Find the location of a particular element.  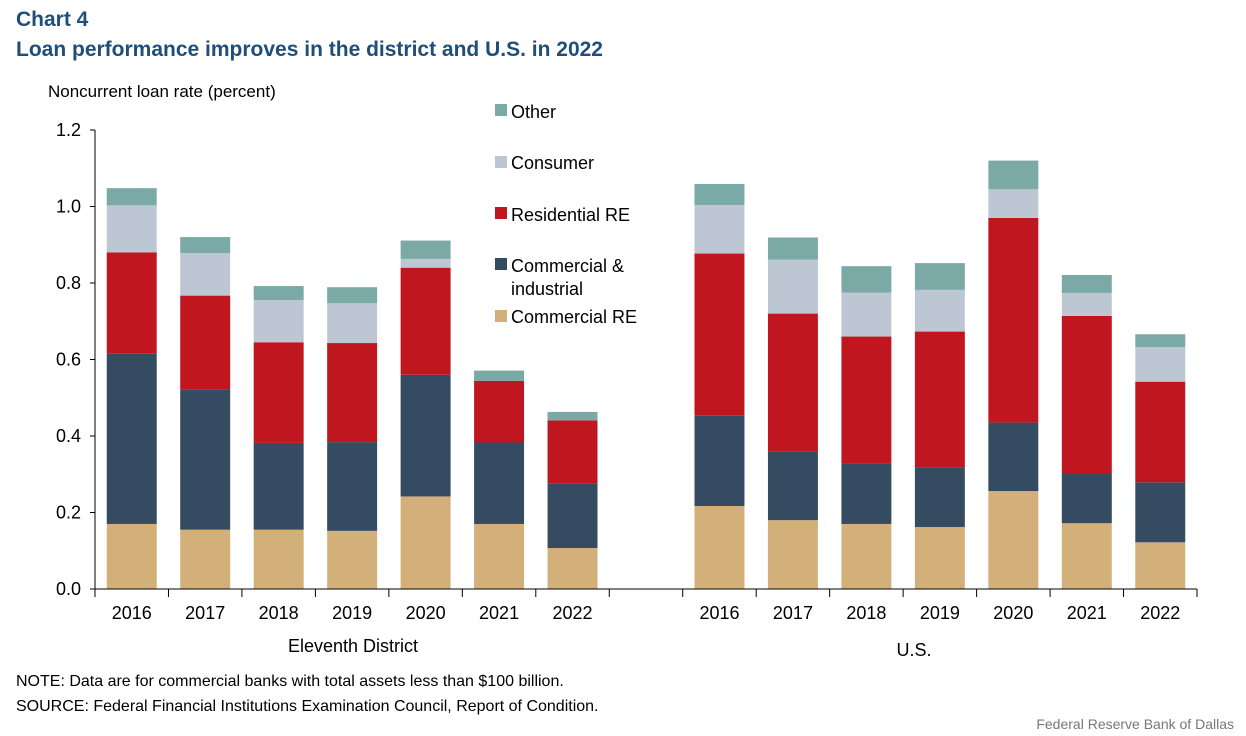

bar-other-district-2021 is located at coordinates (499, 375).